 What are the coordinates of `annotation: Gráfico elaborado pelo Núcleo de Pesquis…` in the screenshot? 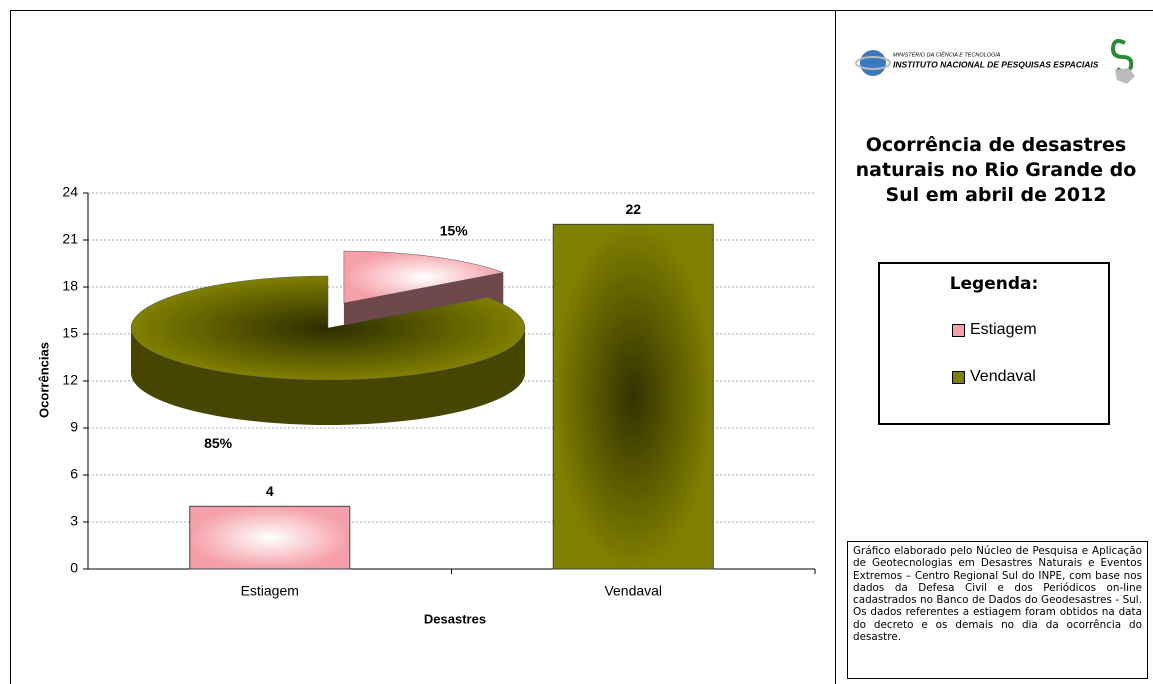 It's located at (997, 610).